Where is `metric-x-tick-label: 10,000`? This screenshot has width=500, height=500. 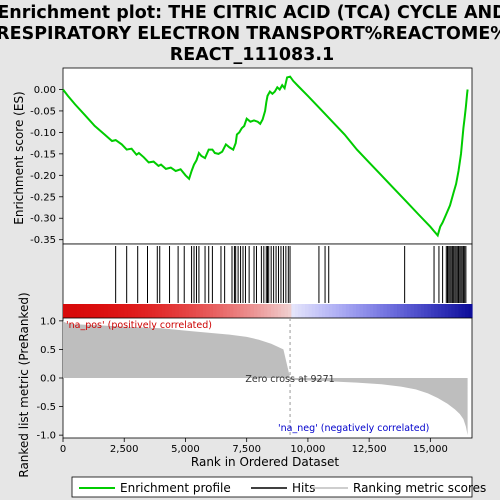
metric-x-tick-label: 10,000 is located at coordinates (307, 449).